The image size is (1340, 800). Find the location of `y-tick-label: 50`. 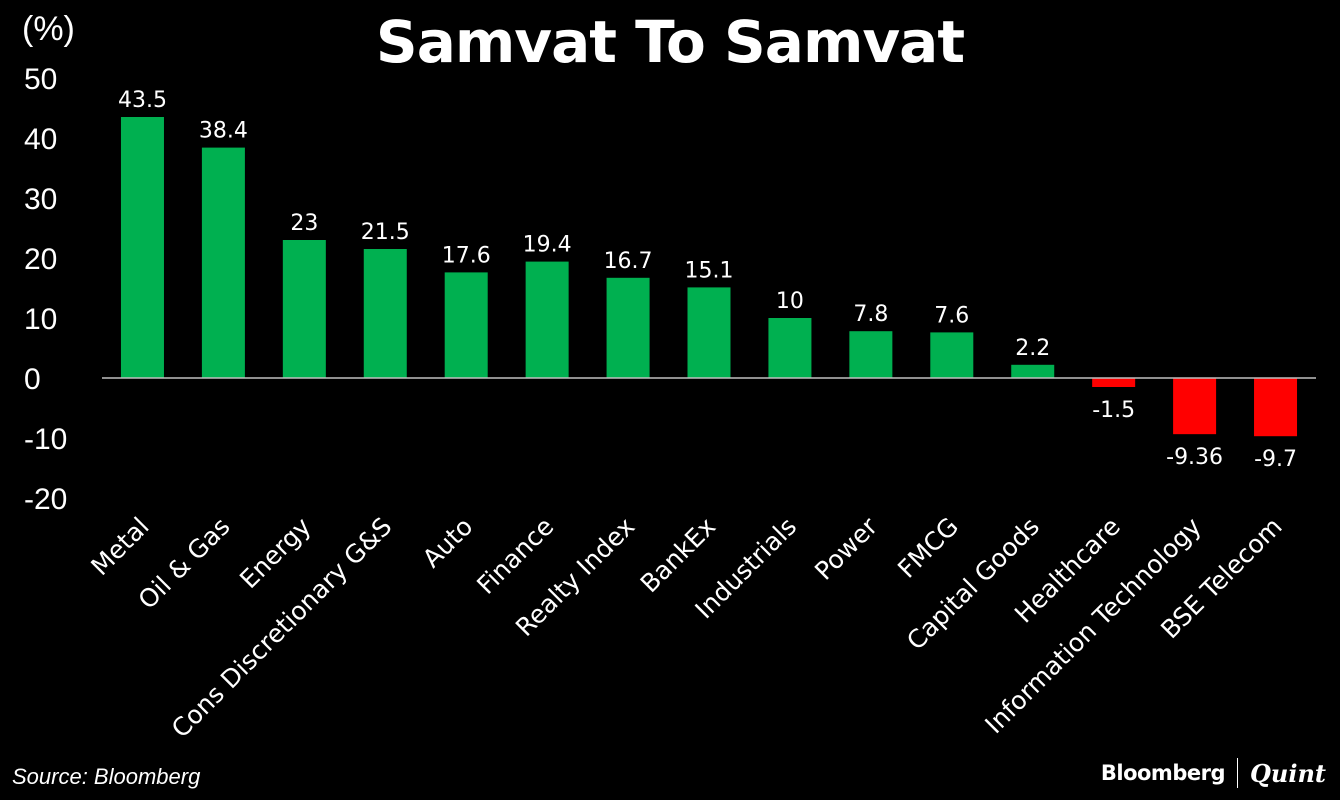

y-tick-label: 50 is located at coordinates (40, 79).